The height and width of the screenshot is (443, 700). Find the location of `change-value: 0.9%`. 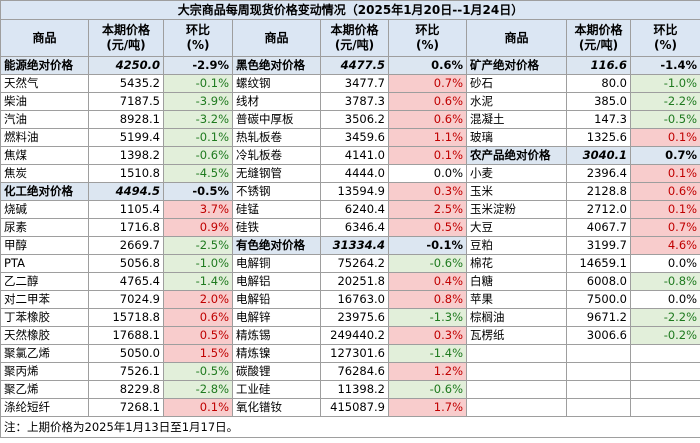

change-value: 0.9% is located at coordinates (214, 227).